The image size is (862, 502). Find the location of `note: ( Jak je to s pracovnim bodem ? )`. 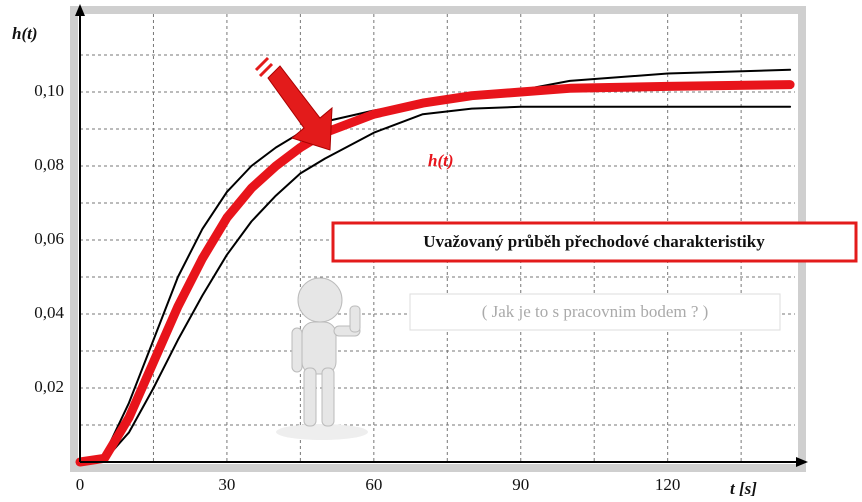

note: ( Jak je to s pracovnim bodem ? ) is located at coordinates (595, 311).